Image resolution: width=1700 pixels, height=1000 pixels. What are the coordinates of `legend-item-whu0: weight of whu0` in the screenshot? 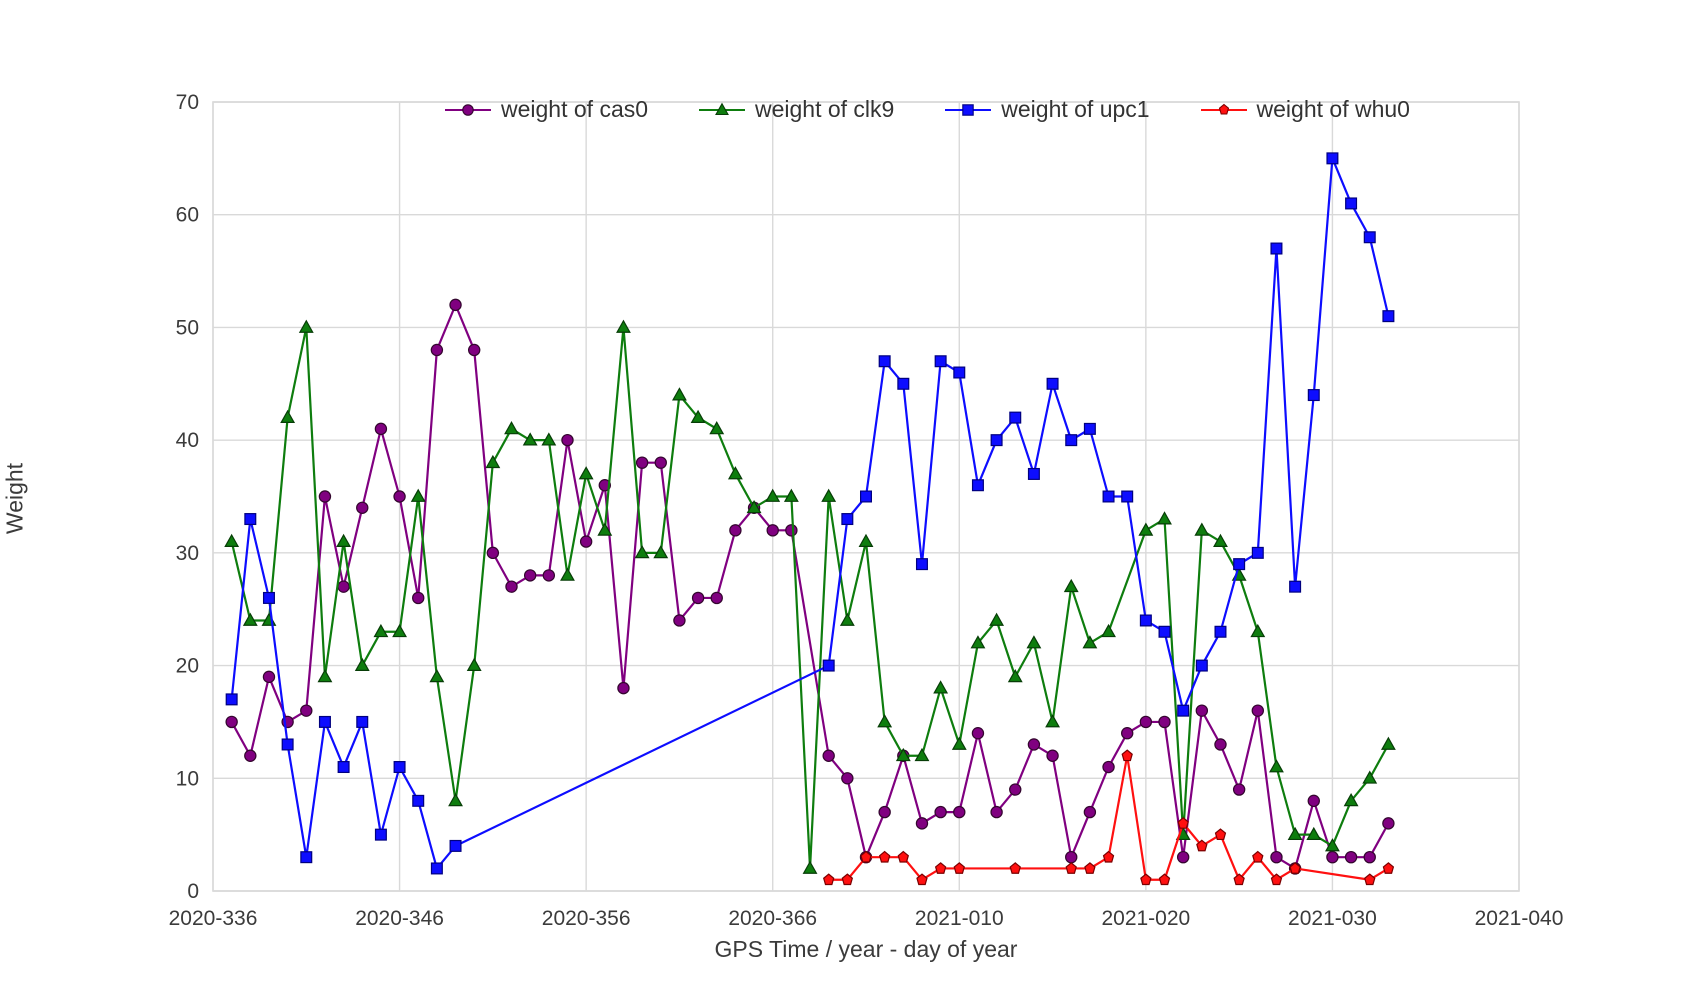 It's located at (1305, 109).